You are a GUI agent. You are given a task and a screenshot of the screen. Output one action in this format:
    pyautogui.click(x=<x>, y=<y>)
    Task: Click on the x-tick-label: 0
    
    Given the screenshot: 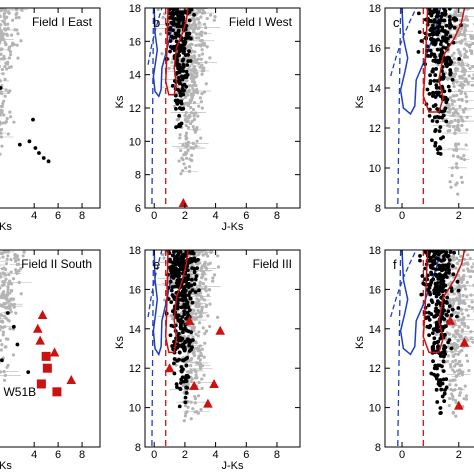 What is the action you would take?
    pyautogui.click(x=154, y=216)
    